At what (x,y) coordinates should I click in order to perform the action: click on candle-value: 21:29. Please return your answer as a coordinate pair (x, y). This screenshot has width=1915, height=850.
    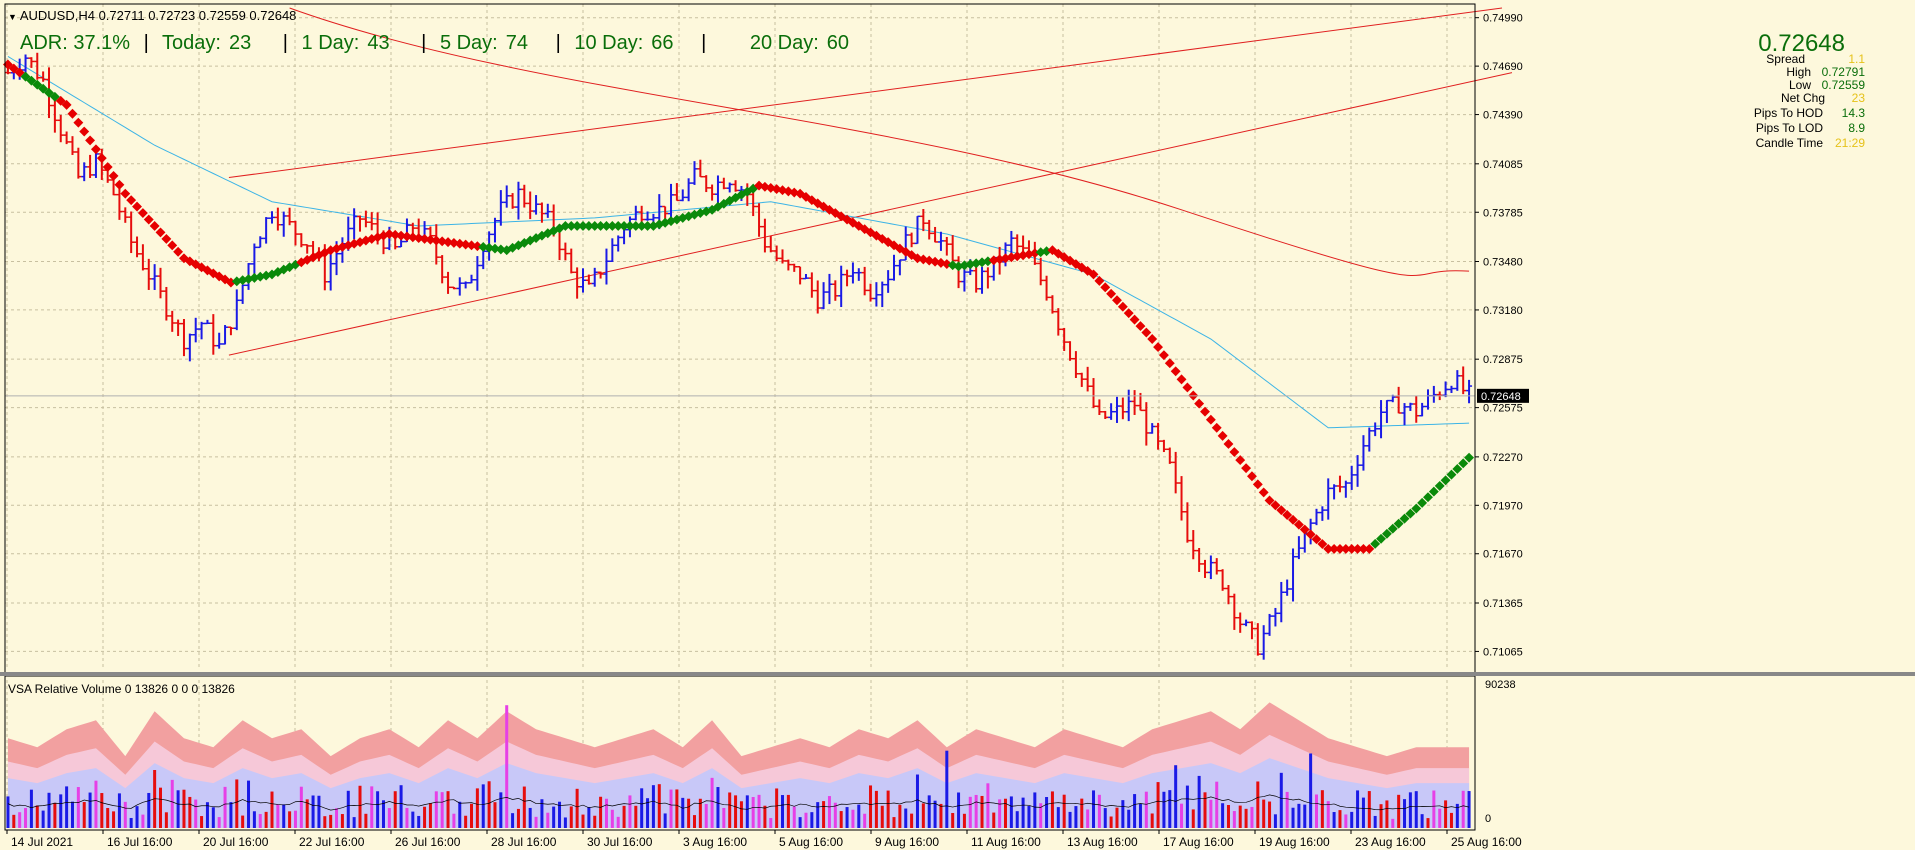
    Looking at the image, I should click on (1849, 143).